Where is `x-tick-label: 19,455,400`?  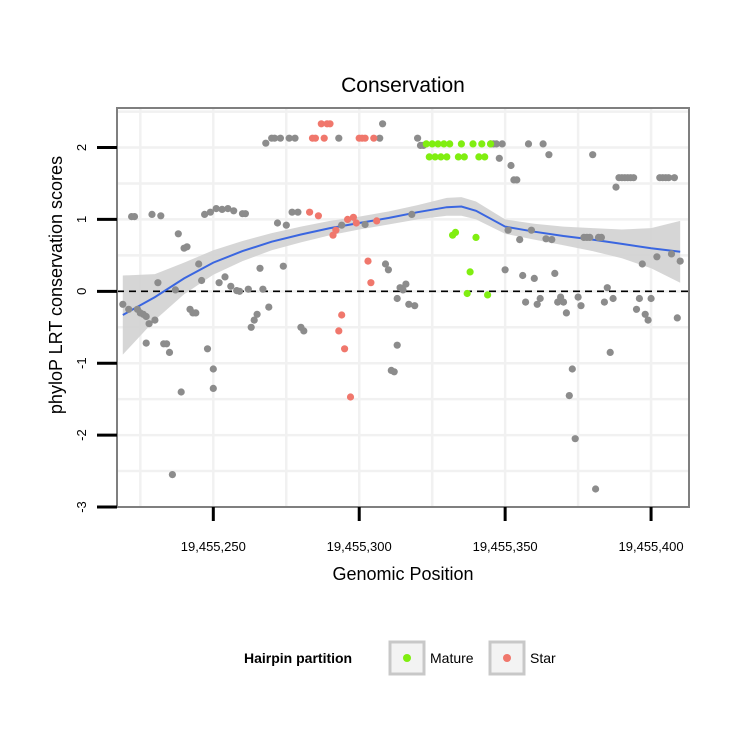 x-tick-label: 19,455,400 is located at coordinates (651, 546).